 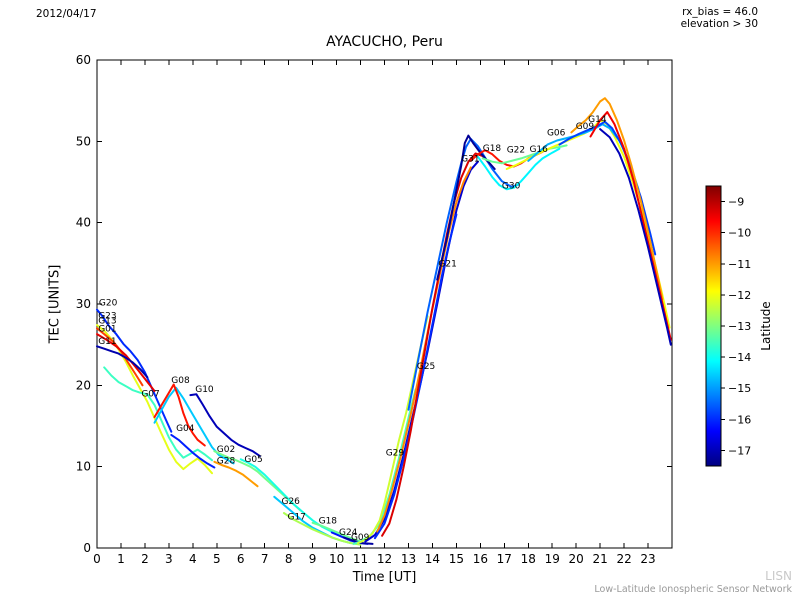 What do you see at coordinates (328, 522) in the screenshot?
I see `trace-label-G18-am: G18` at bounding box center [328, 522].